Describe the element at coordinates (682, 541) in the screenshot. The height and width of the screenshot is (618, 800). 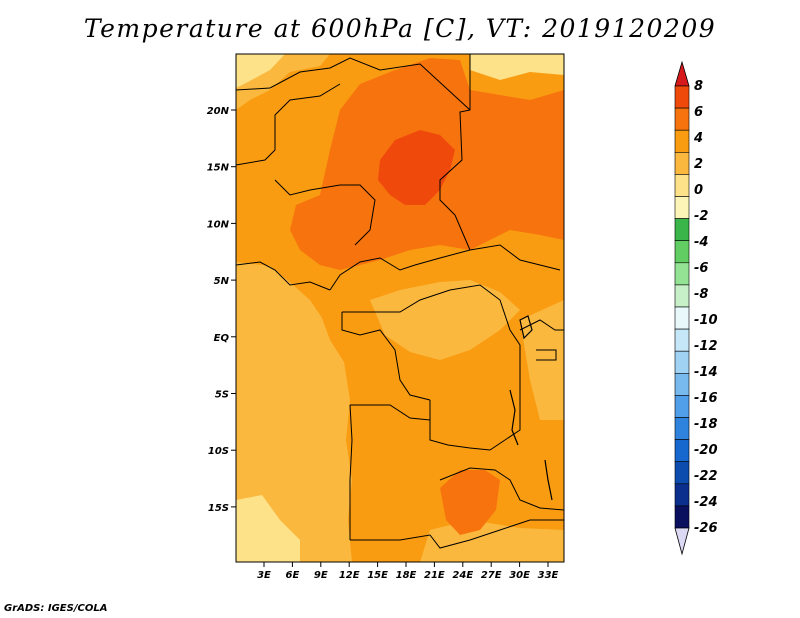
I see `colorbar-min-arrow` at that location.